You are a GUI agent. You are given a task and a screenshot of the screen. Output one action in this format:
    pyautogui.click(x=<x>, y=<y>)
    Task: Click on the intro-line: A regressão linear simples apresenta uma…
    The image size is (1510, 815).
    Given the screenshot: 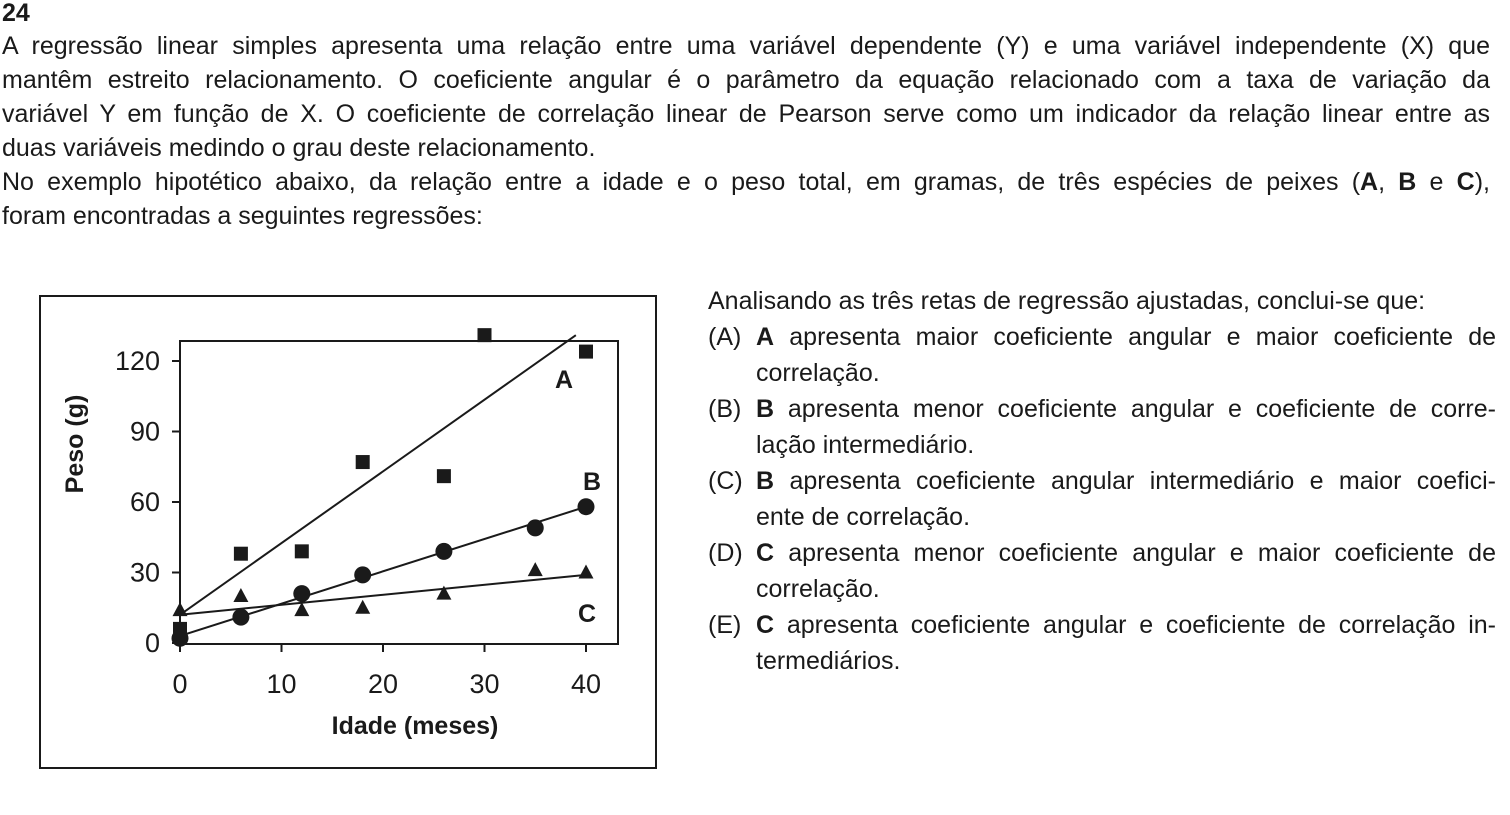 What is the action you would take?
    pyautogui.click(x=746, y=46)
    